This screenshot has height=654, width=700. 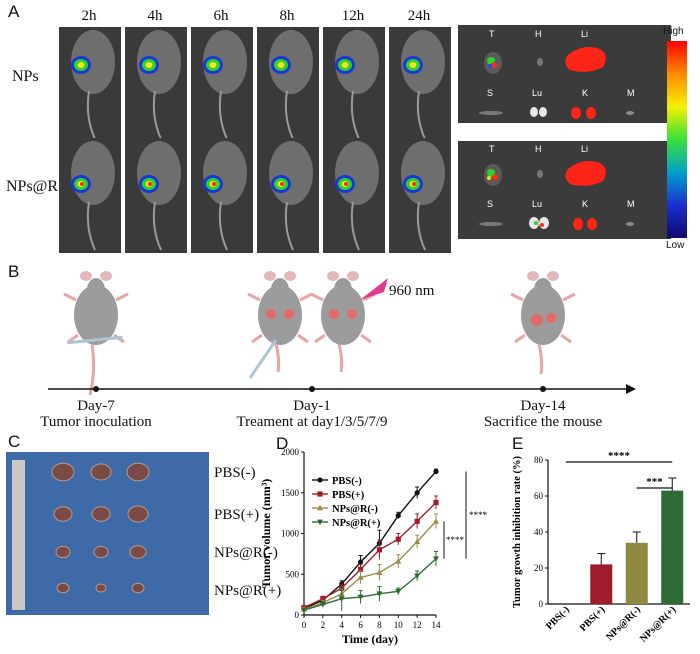 What do you see at coordinates (353, 16) in the screenshot?
I see `time-label-12h: 12h` at bounding box center [353, 16].